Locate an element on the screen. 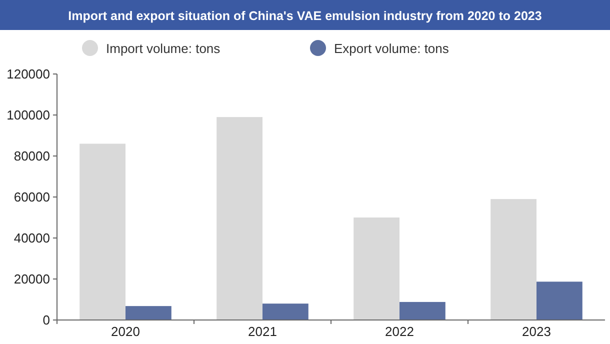 The image size is (610, 344). chart-title: Import and export situation of China's VAE emulsion industry from 2020 to 2023 is located at coordinates (305, 16).